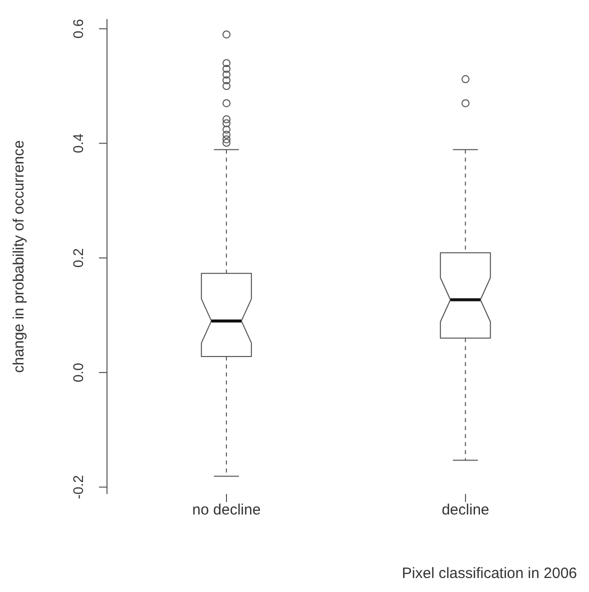 This screenshot has height=592, width=589. I want to click on x-tick-label: no decline, so click(226, 510).